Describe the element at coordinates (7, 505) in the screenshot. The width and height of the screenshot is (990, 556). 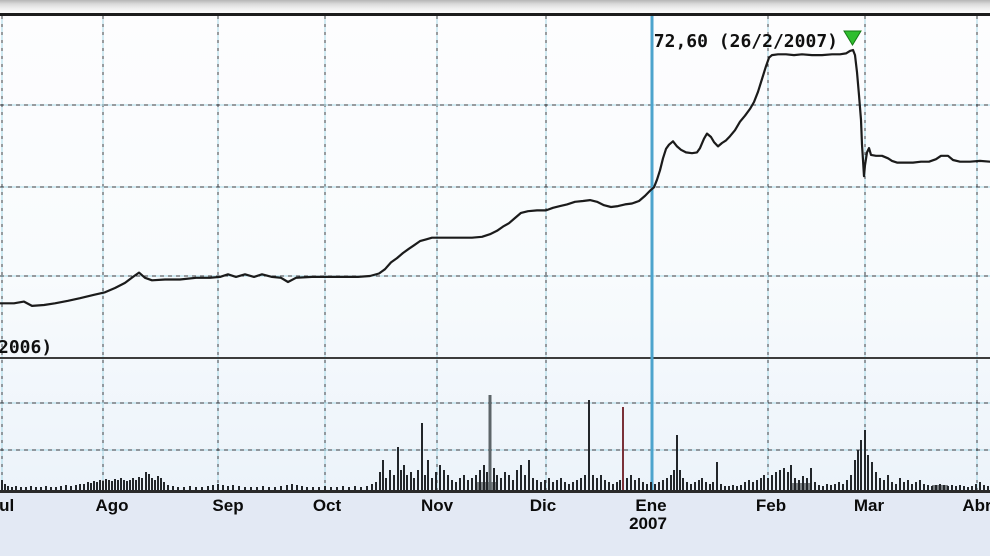
I see `x-axis-label-jul: Jul` at that location.